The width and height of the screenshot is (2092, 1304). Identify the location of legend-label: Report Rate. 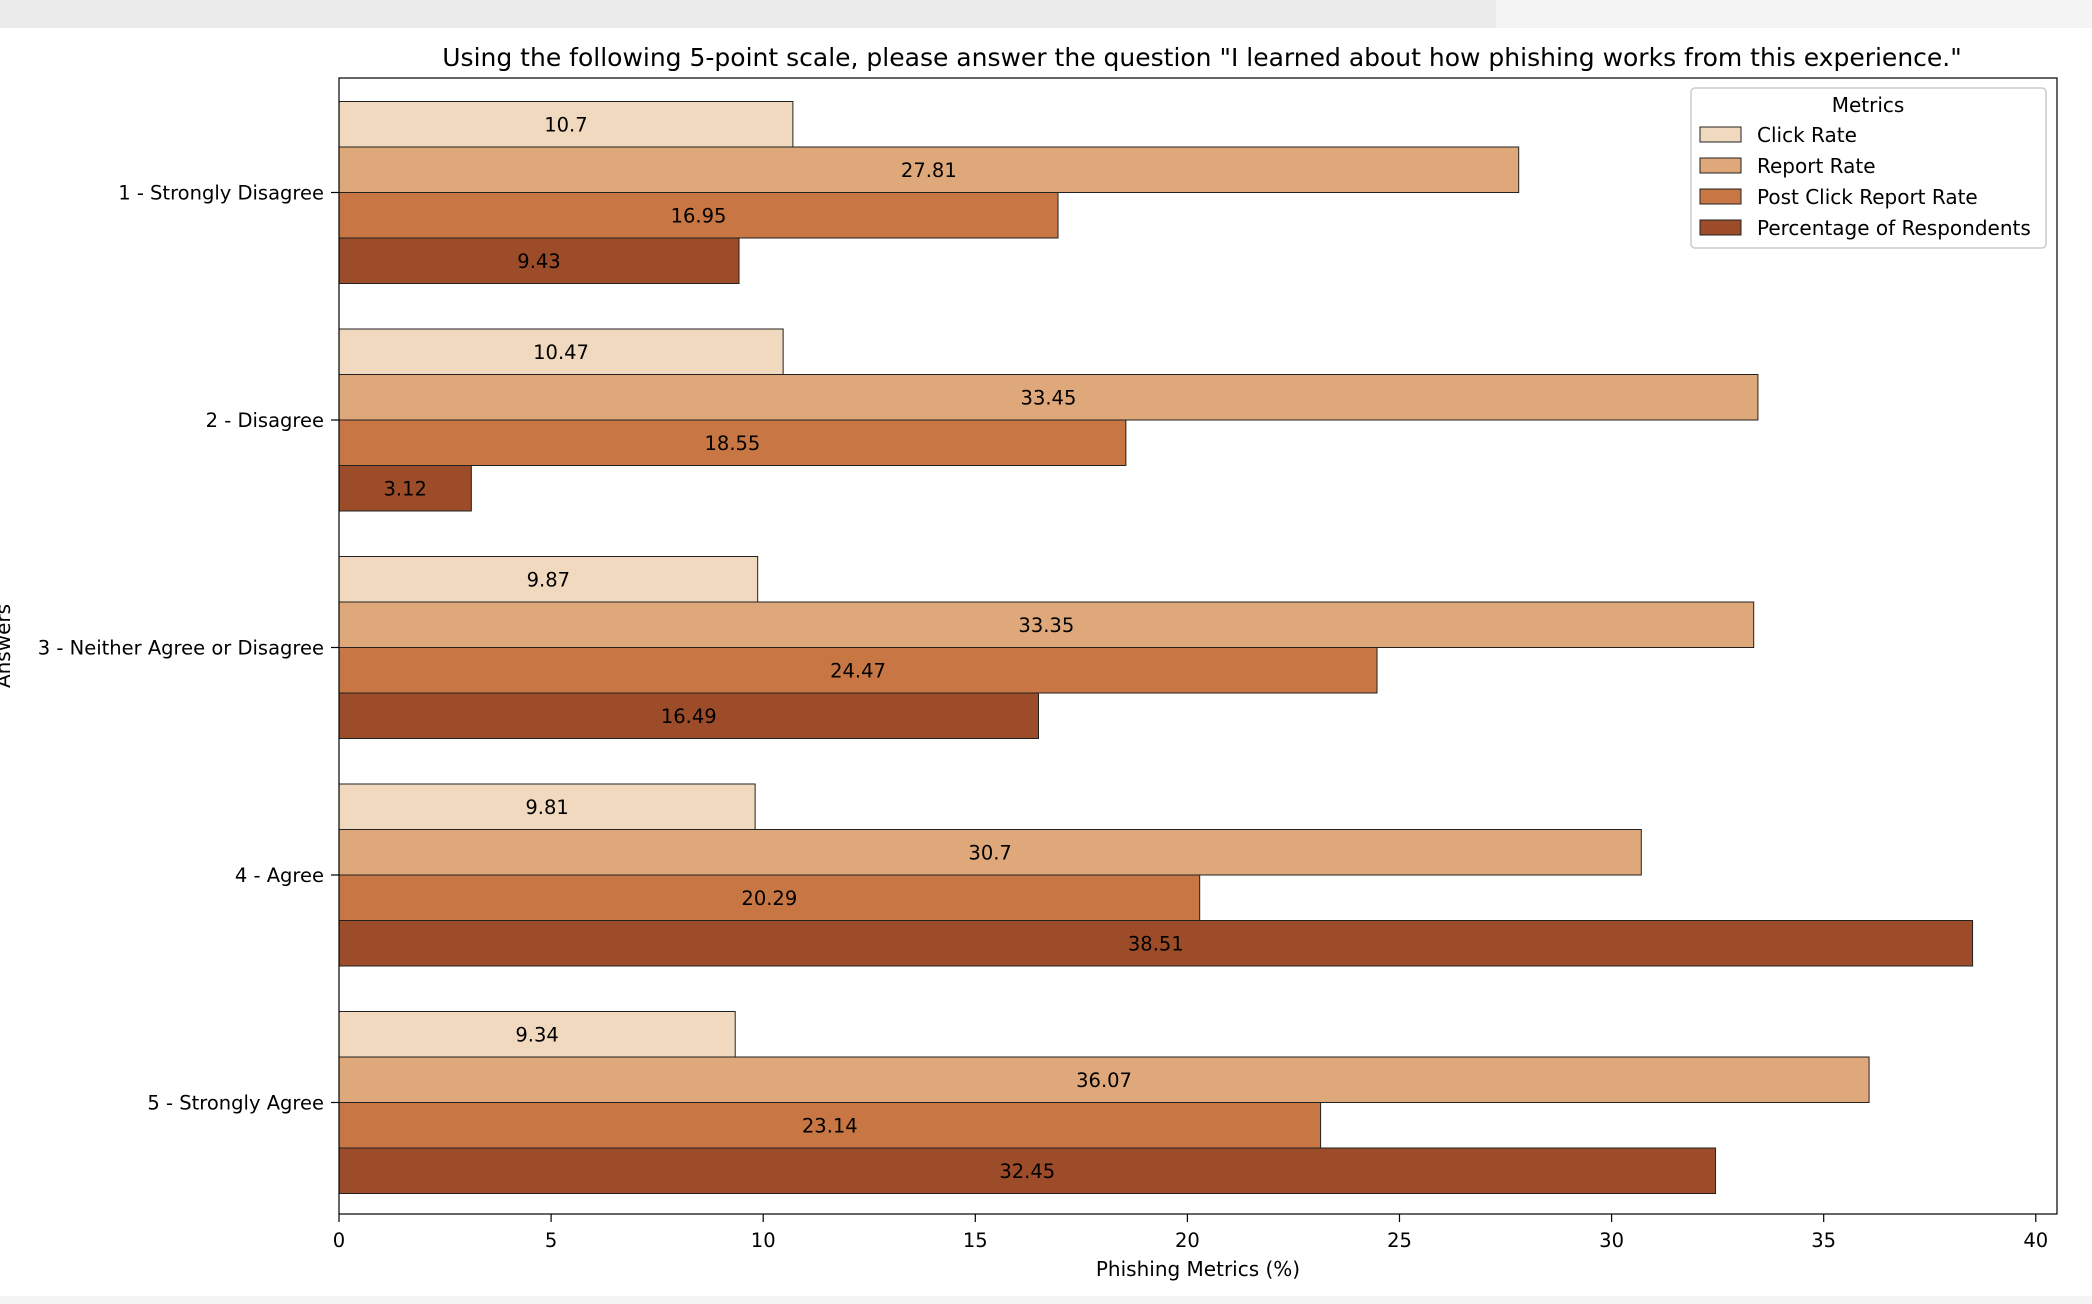
(1816, 166).